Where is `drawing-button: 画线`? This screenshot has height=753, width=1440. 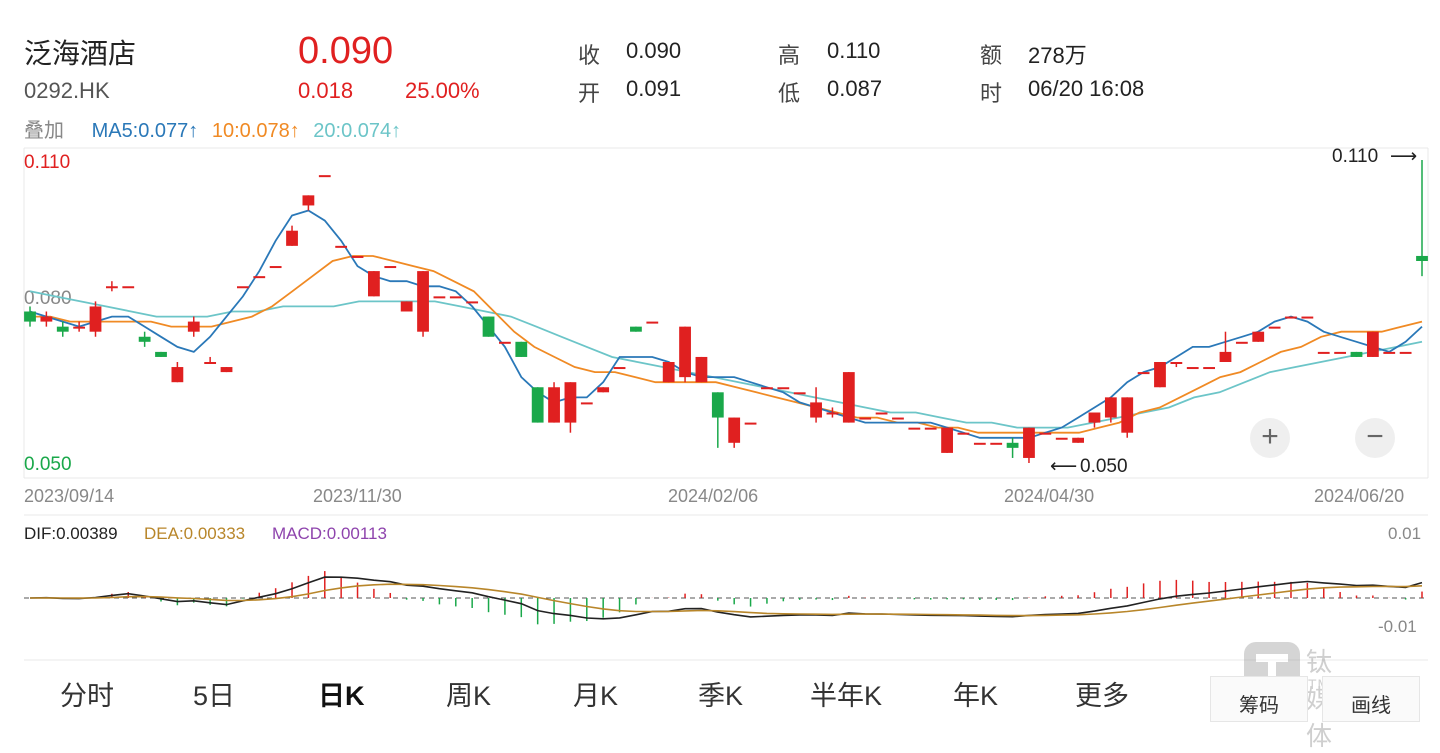
drawing-button: 画线 is located at coordinates (1371, 699).